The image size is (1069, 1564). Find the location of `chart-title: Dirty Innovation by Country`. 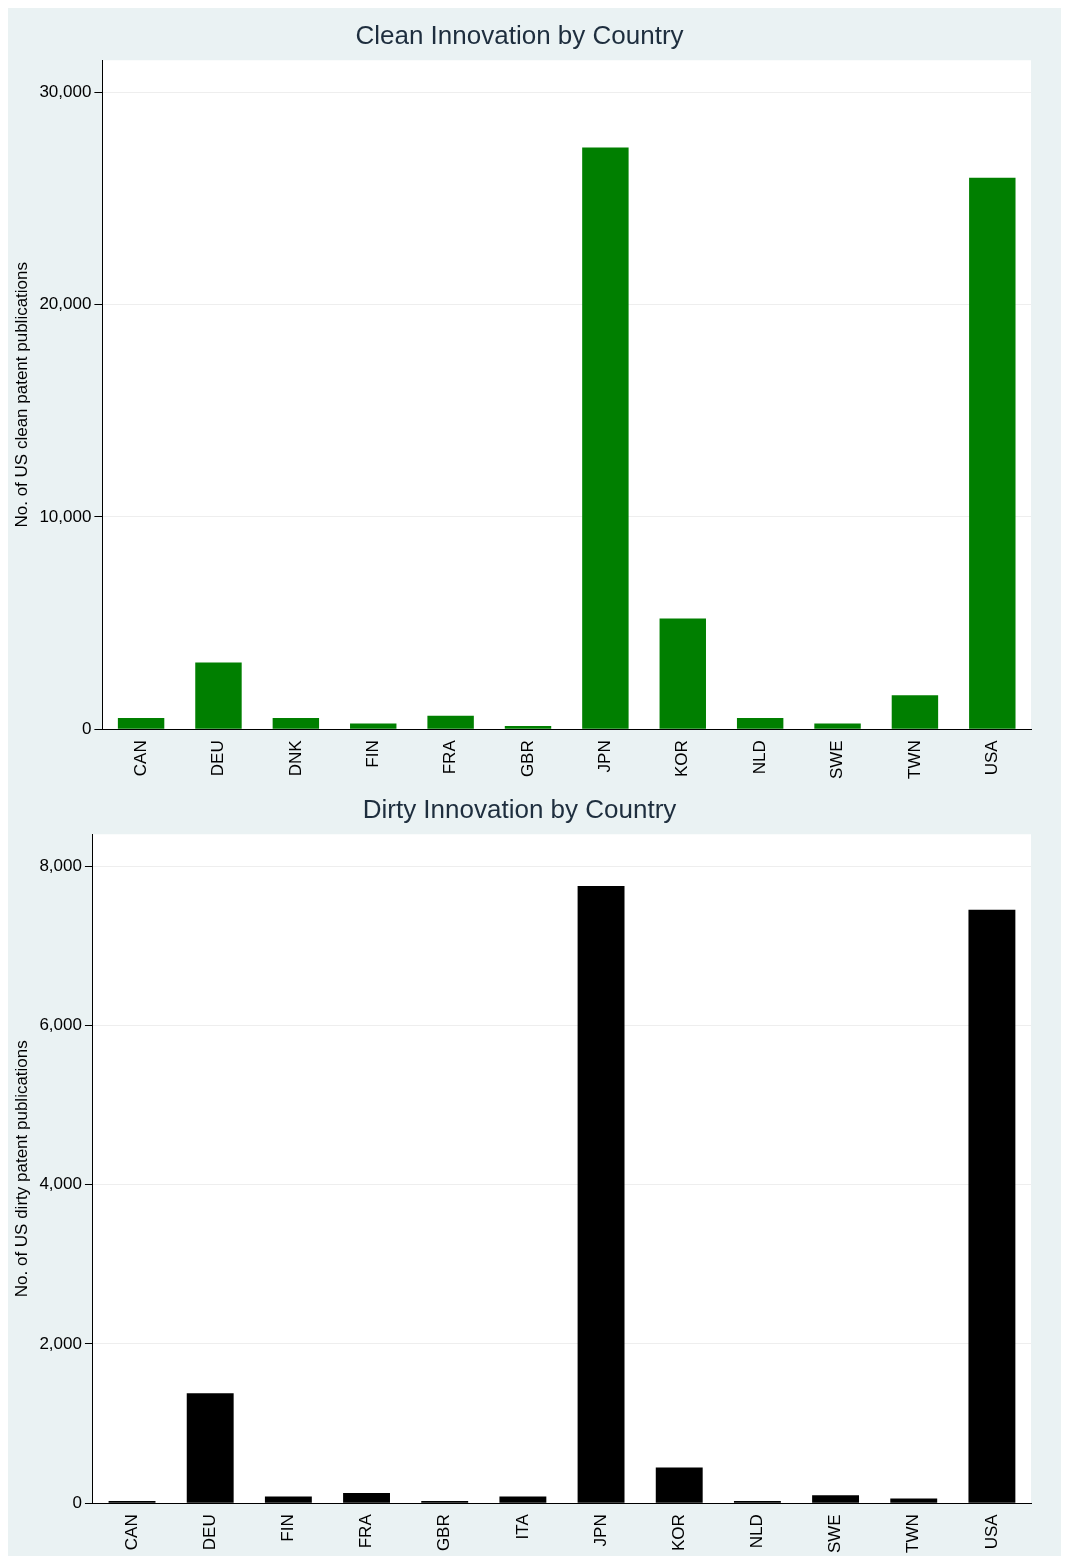

chart-title: Dirty Innovation by Country is located at coordinates (519, 808).